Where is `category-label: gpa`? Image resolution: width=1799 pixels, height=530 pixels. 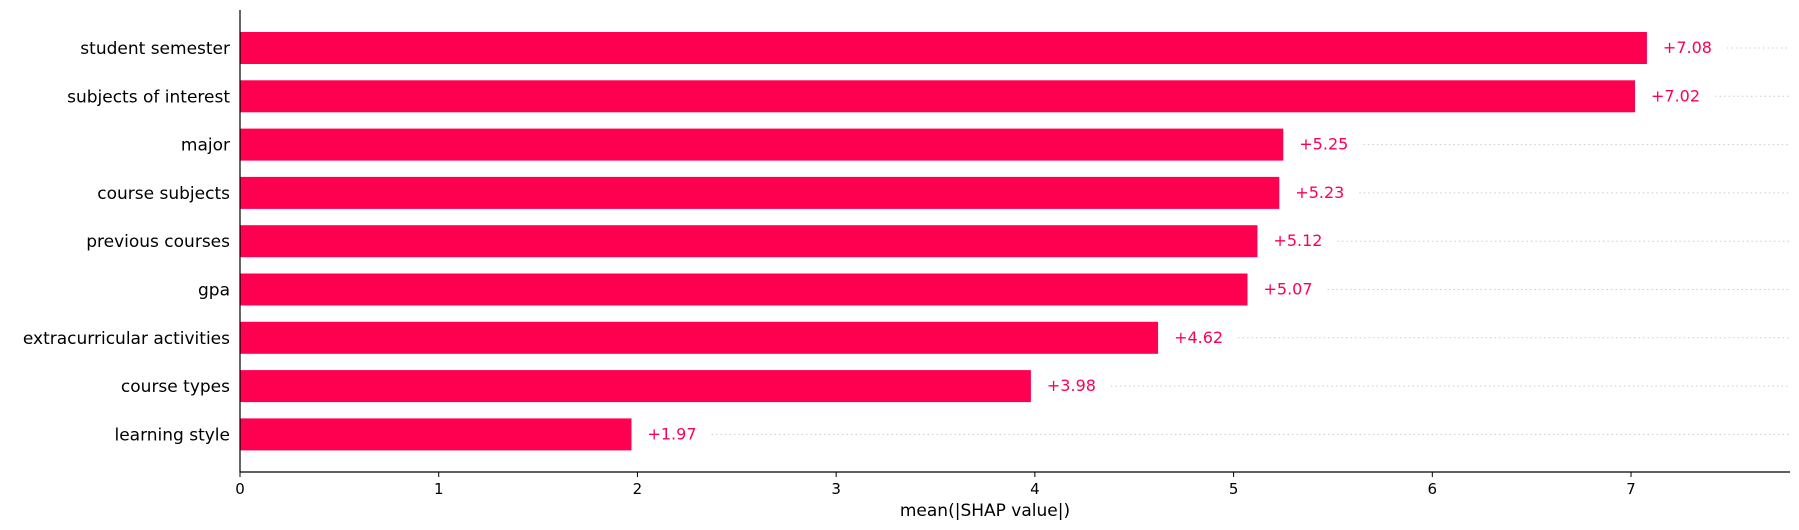
category-label: gpa is located at coordinates (214, 291).